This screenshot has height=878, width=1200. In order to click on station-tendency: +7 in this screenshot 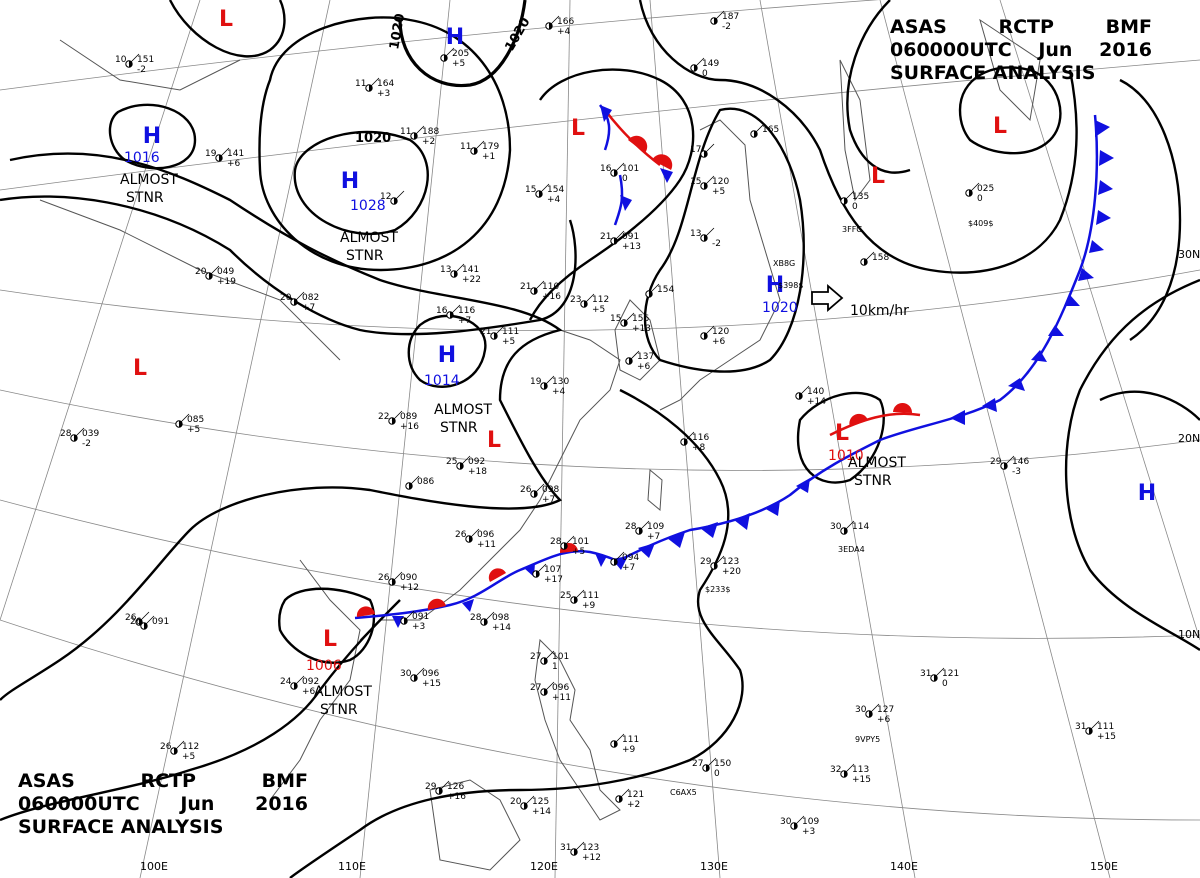, I will do `click(464, 321)`.